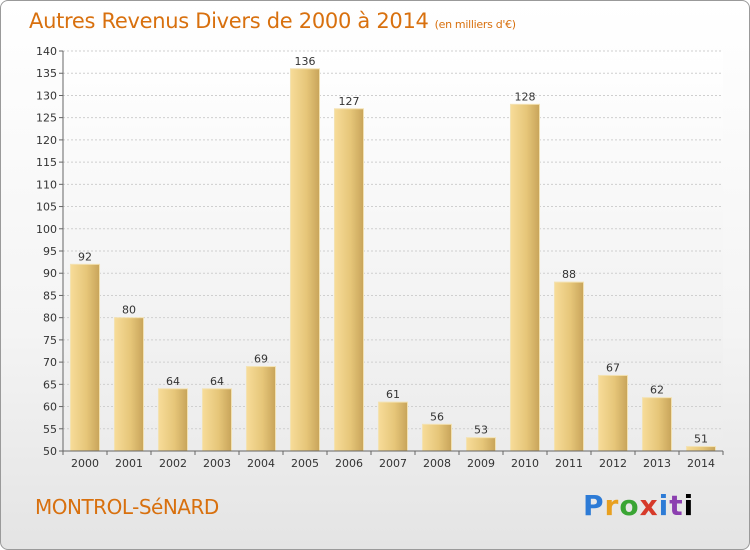  I want to click on bar-2004, so click(261, 409).